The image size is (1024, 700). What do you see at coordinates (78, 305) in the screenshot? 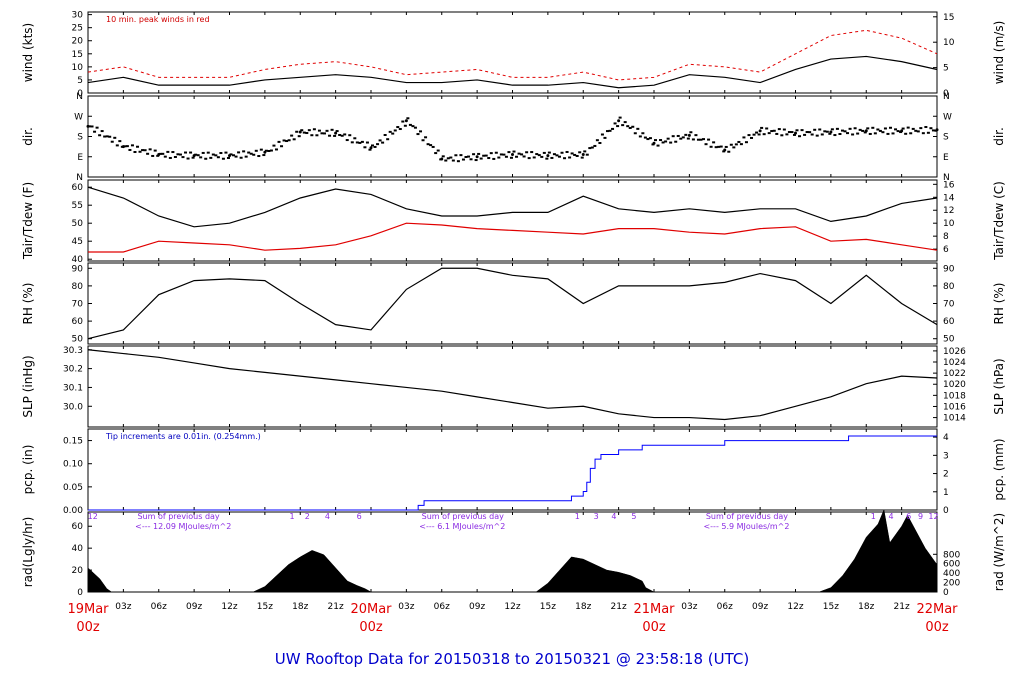
I see `left-tick-label: 70` at bounding box center [78, 305].